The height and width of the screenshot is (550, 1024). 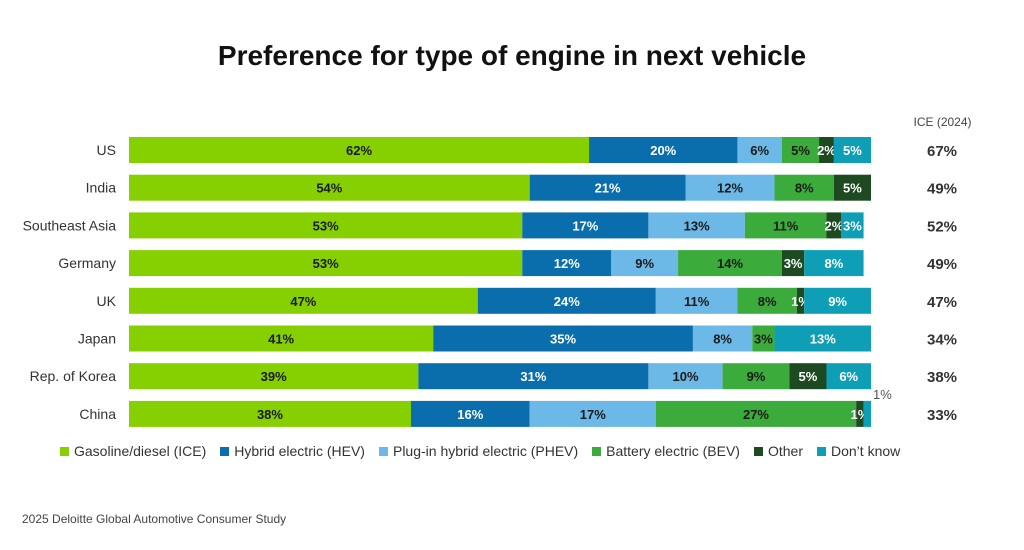 What do you see at coordinates (101, 188) in the screenshot?
I see `category-label: India` at bounding box center [101, 188].